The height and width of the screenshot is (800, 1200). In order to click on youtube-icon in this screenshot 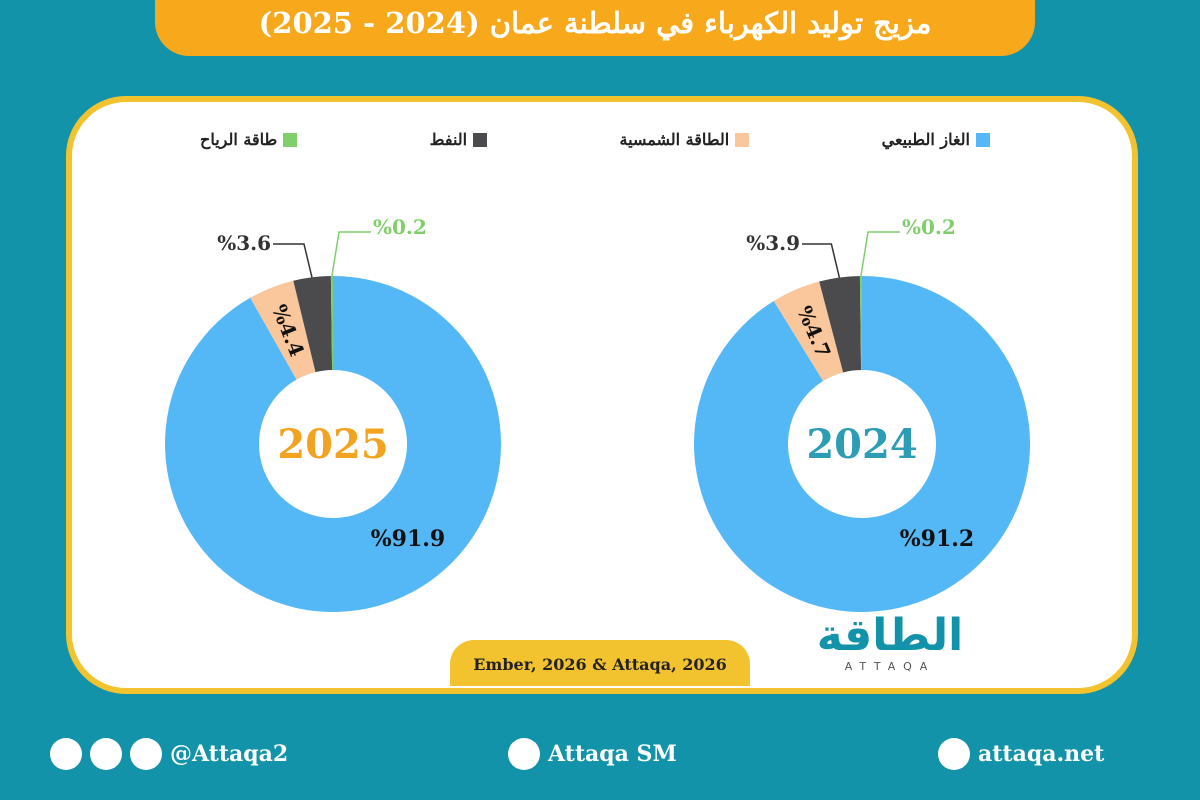, I will do `click(524, 754)`.